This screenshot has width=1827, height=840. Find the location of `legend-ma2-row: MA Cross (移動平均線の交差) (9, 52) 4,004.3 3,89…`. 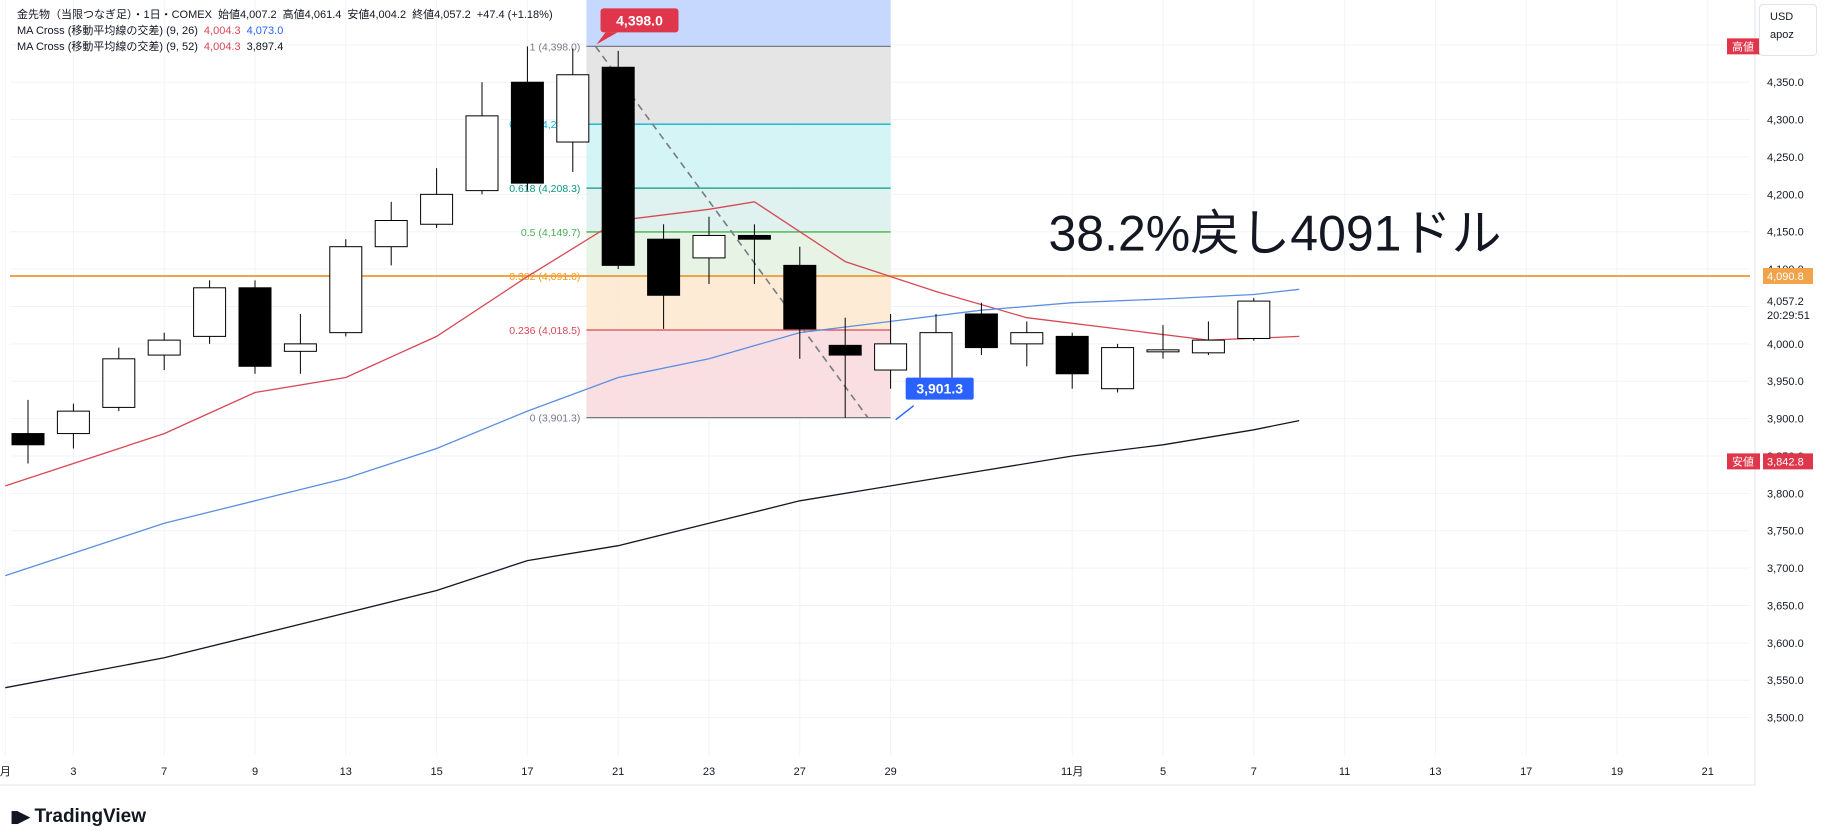

legend-ma2-row: MA Cross (移動平均線の交差) (9, 52) 4,004.3 3,89… is located at coordinates (285, 47).